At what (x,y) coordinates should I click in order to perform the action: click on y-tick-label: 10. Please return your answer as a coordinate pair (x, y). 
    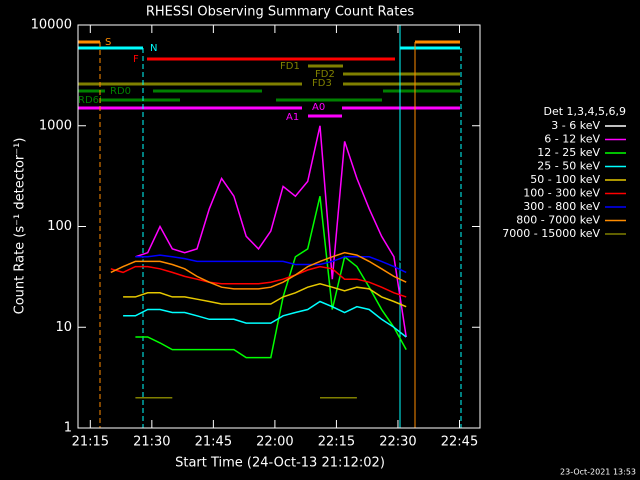
    Looking at the image, I should click on (63, 327).